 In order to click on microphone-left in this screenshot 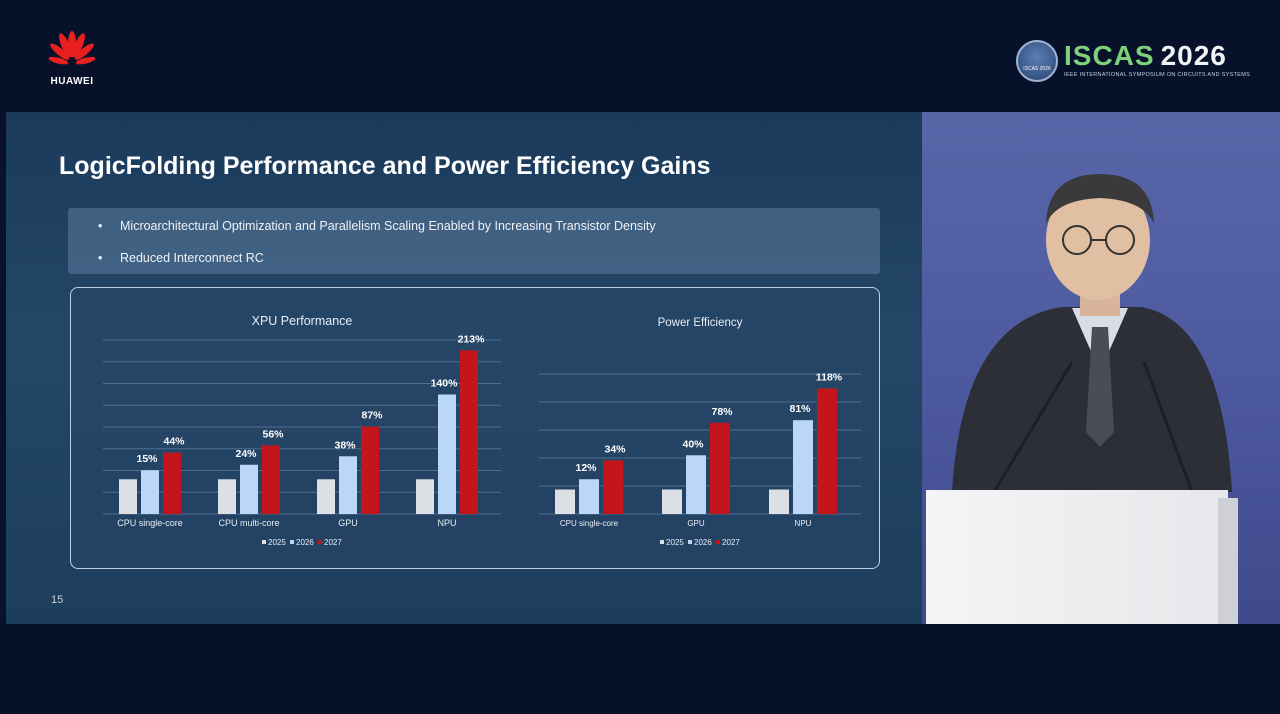, I will do `click(1033, 427)`.